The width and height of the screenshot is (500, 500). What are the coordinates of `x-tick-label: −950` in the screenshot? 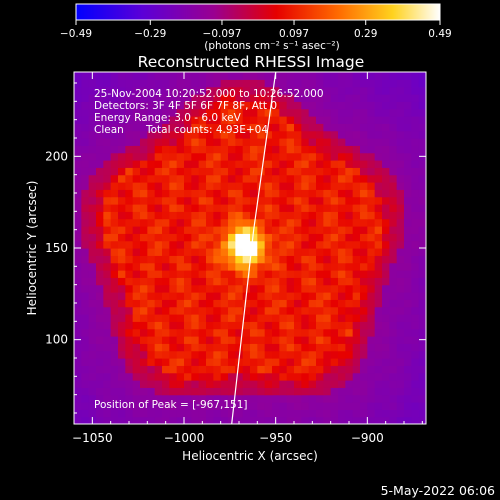 It's located at (275, 438).